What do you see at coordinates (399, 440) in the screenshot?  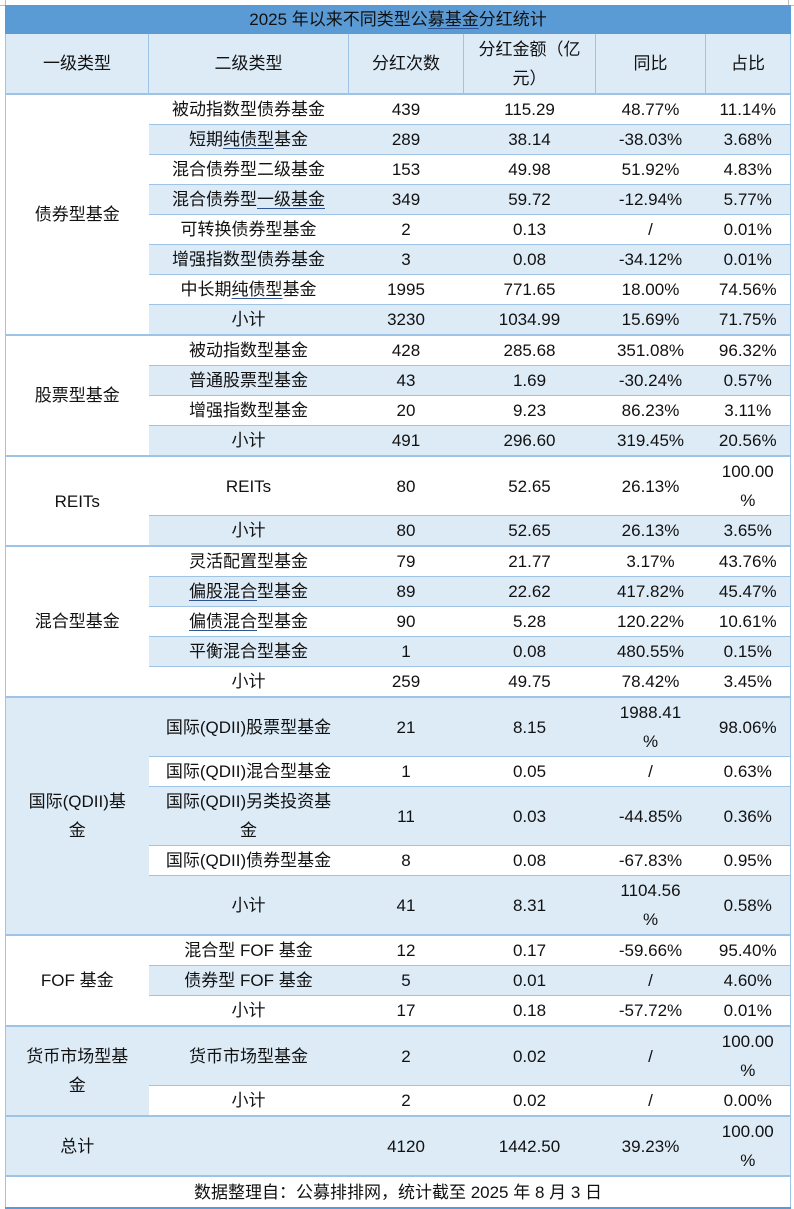 I see `subtotal-row: 小计 491 296.60 319.45% 20.56%` at bounding box center [399, 440].